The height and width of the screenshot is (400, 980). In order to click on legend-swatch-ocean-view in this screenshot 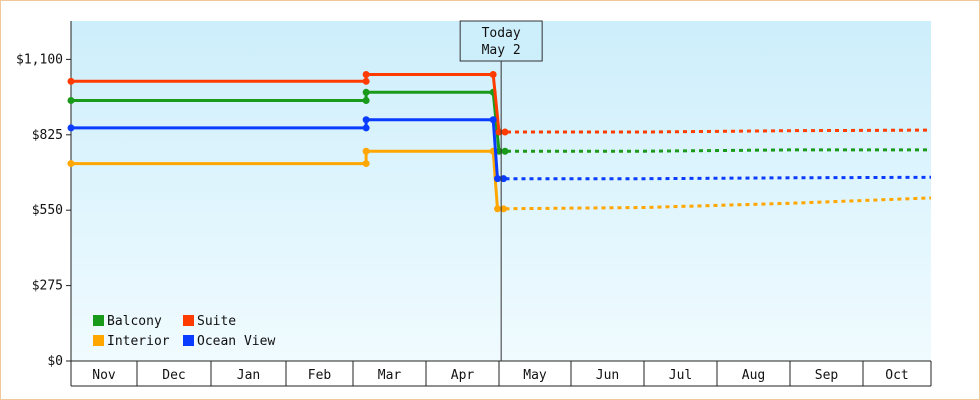, I will do `click(188, 340)`.